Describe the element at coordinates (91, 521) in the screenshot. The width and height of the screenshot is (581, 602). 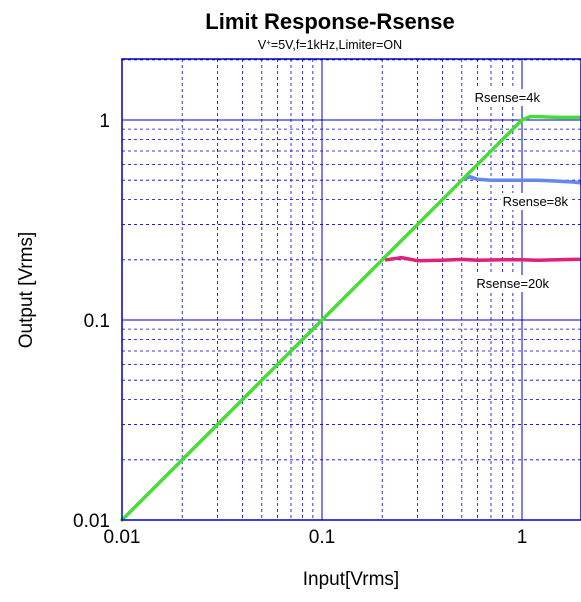
I see `y-tick-label: 0.01` at that location.